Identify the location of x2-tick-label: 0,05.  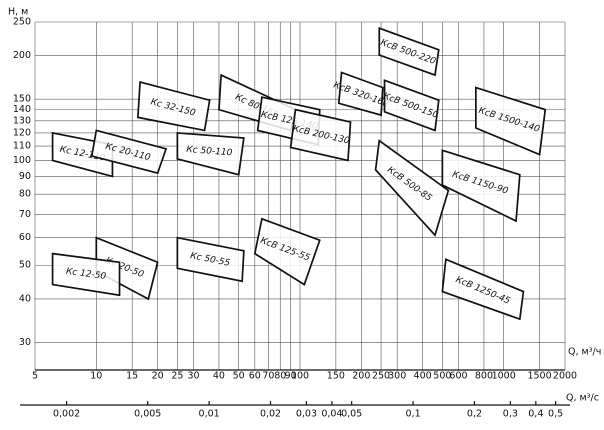
(351, 414).